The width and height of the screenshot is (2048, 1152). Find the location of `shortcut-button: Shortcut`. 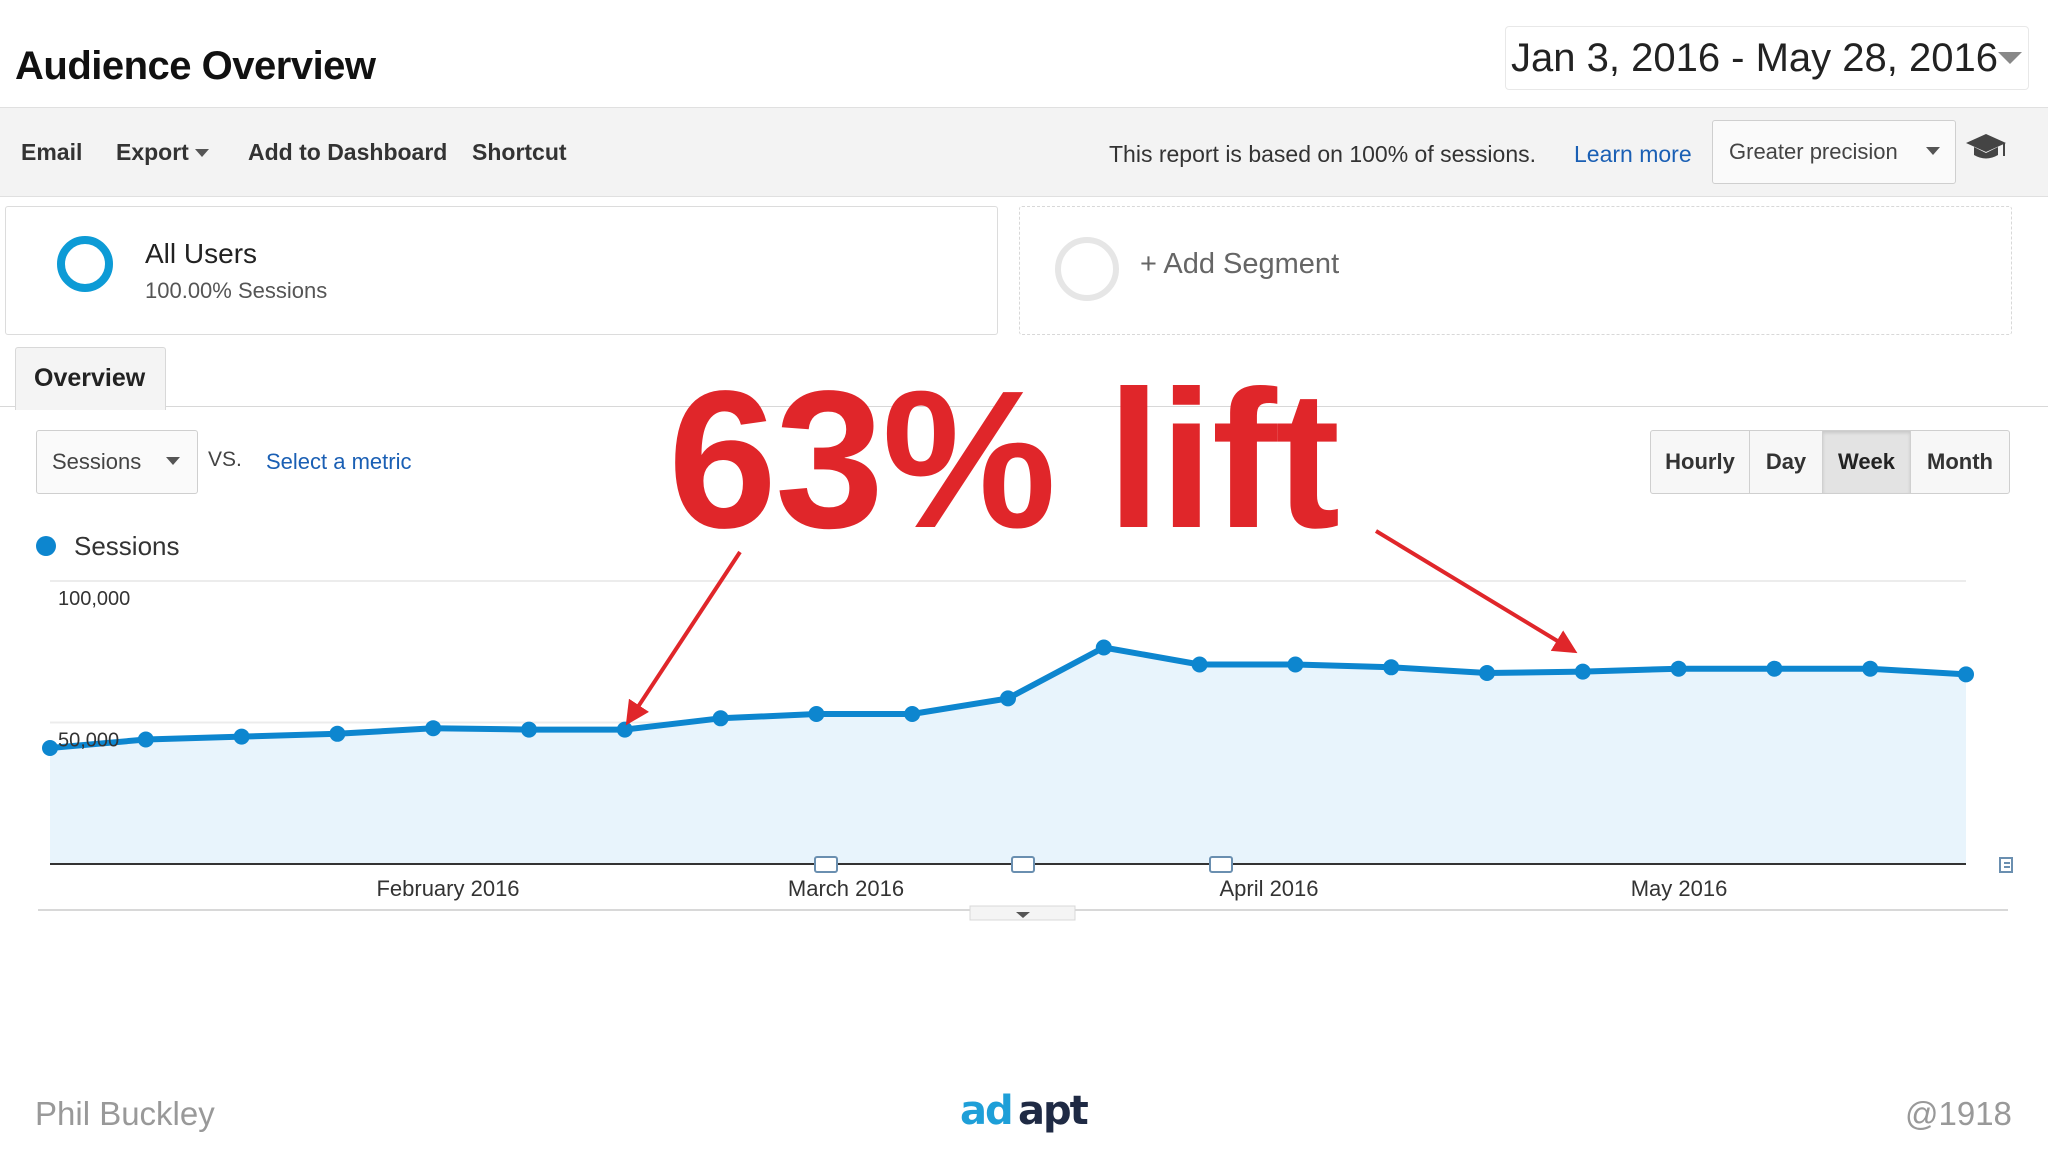

shortcut-button: Shortcut is located at coordinates (519, 152).